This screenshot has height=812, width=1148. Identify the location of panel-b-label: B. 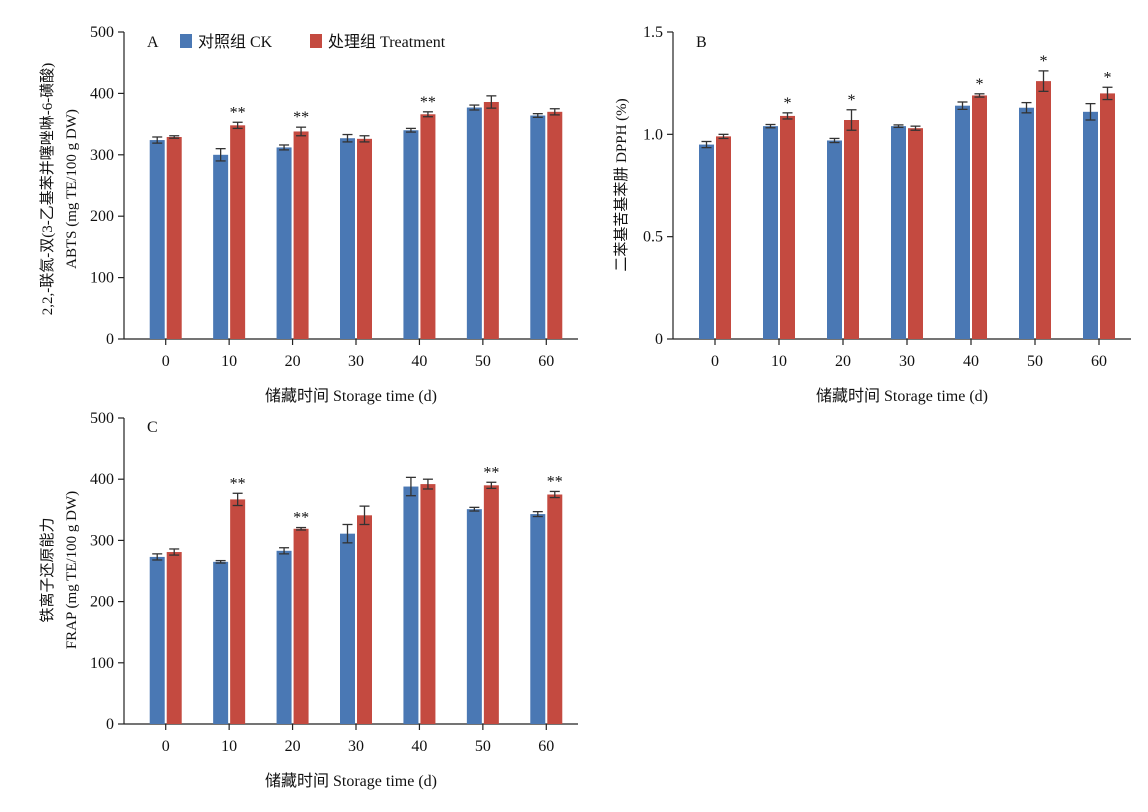
(701, 42).